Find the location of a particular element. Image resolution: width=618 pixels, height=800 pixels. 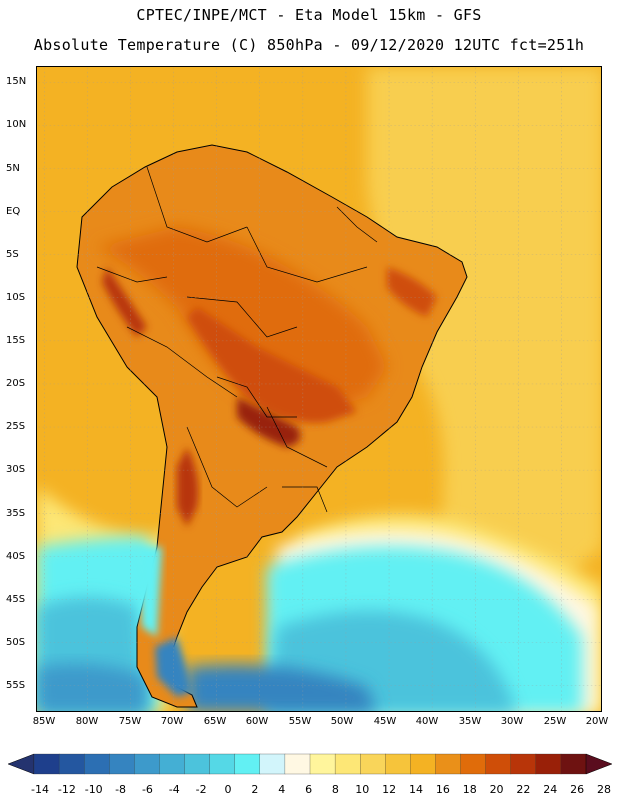

colorbar-label: 26 is located at coordinates (577, 789).